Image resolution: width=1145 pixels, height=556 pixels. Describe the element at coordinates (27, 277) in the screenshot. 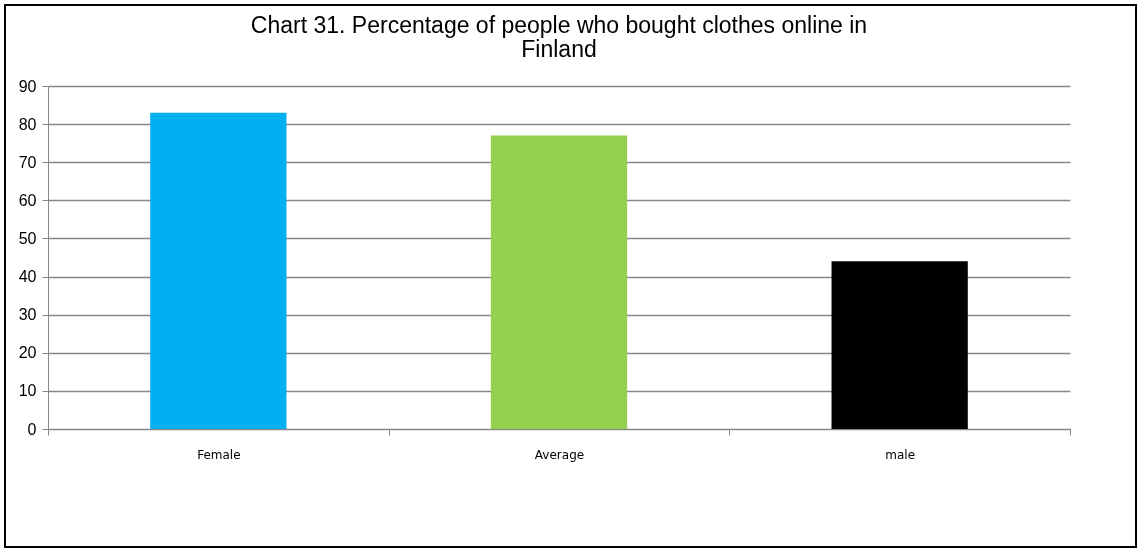

I see `y-tick-label: 40` at that location.